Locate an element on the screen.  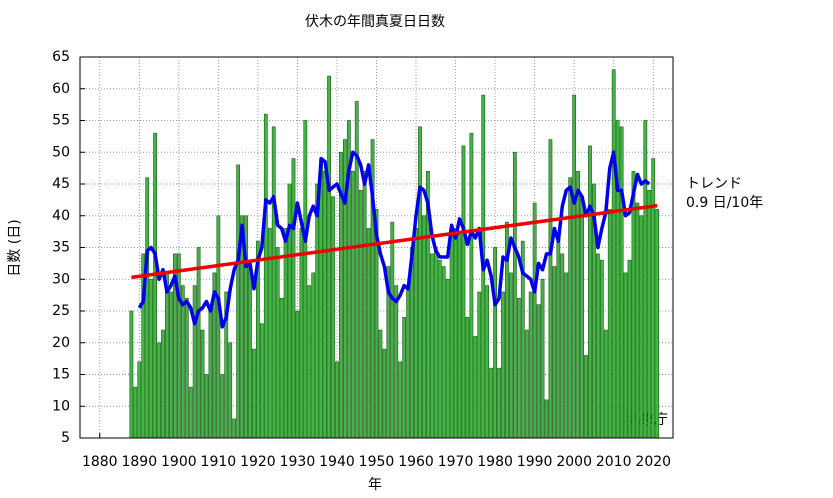
x-tick-label: 1980 is located at coordinates (495, 462).